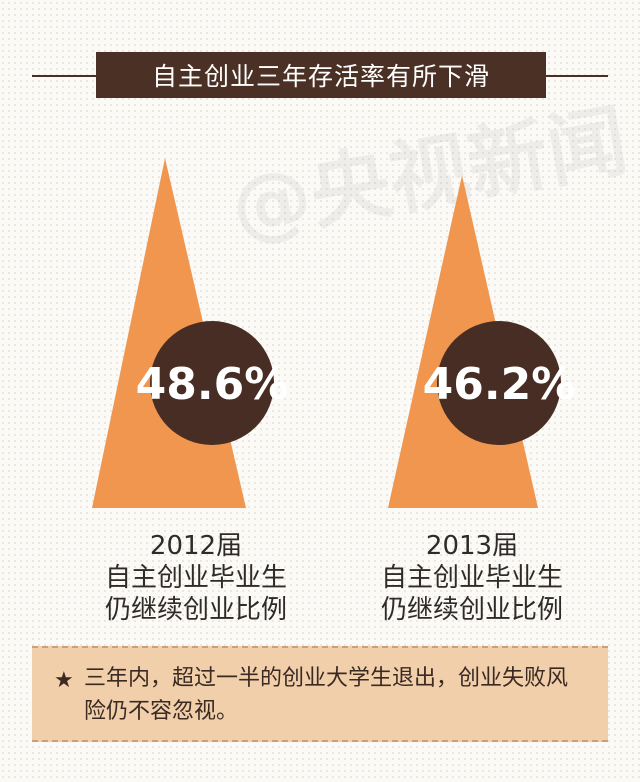  What do you see at coordinates (64, 680) in the screenshot?
I see `star-icon: ★` at bounding box center [64, 680].